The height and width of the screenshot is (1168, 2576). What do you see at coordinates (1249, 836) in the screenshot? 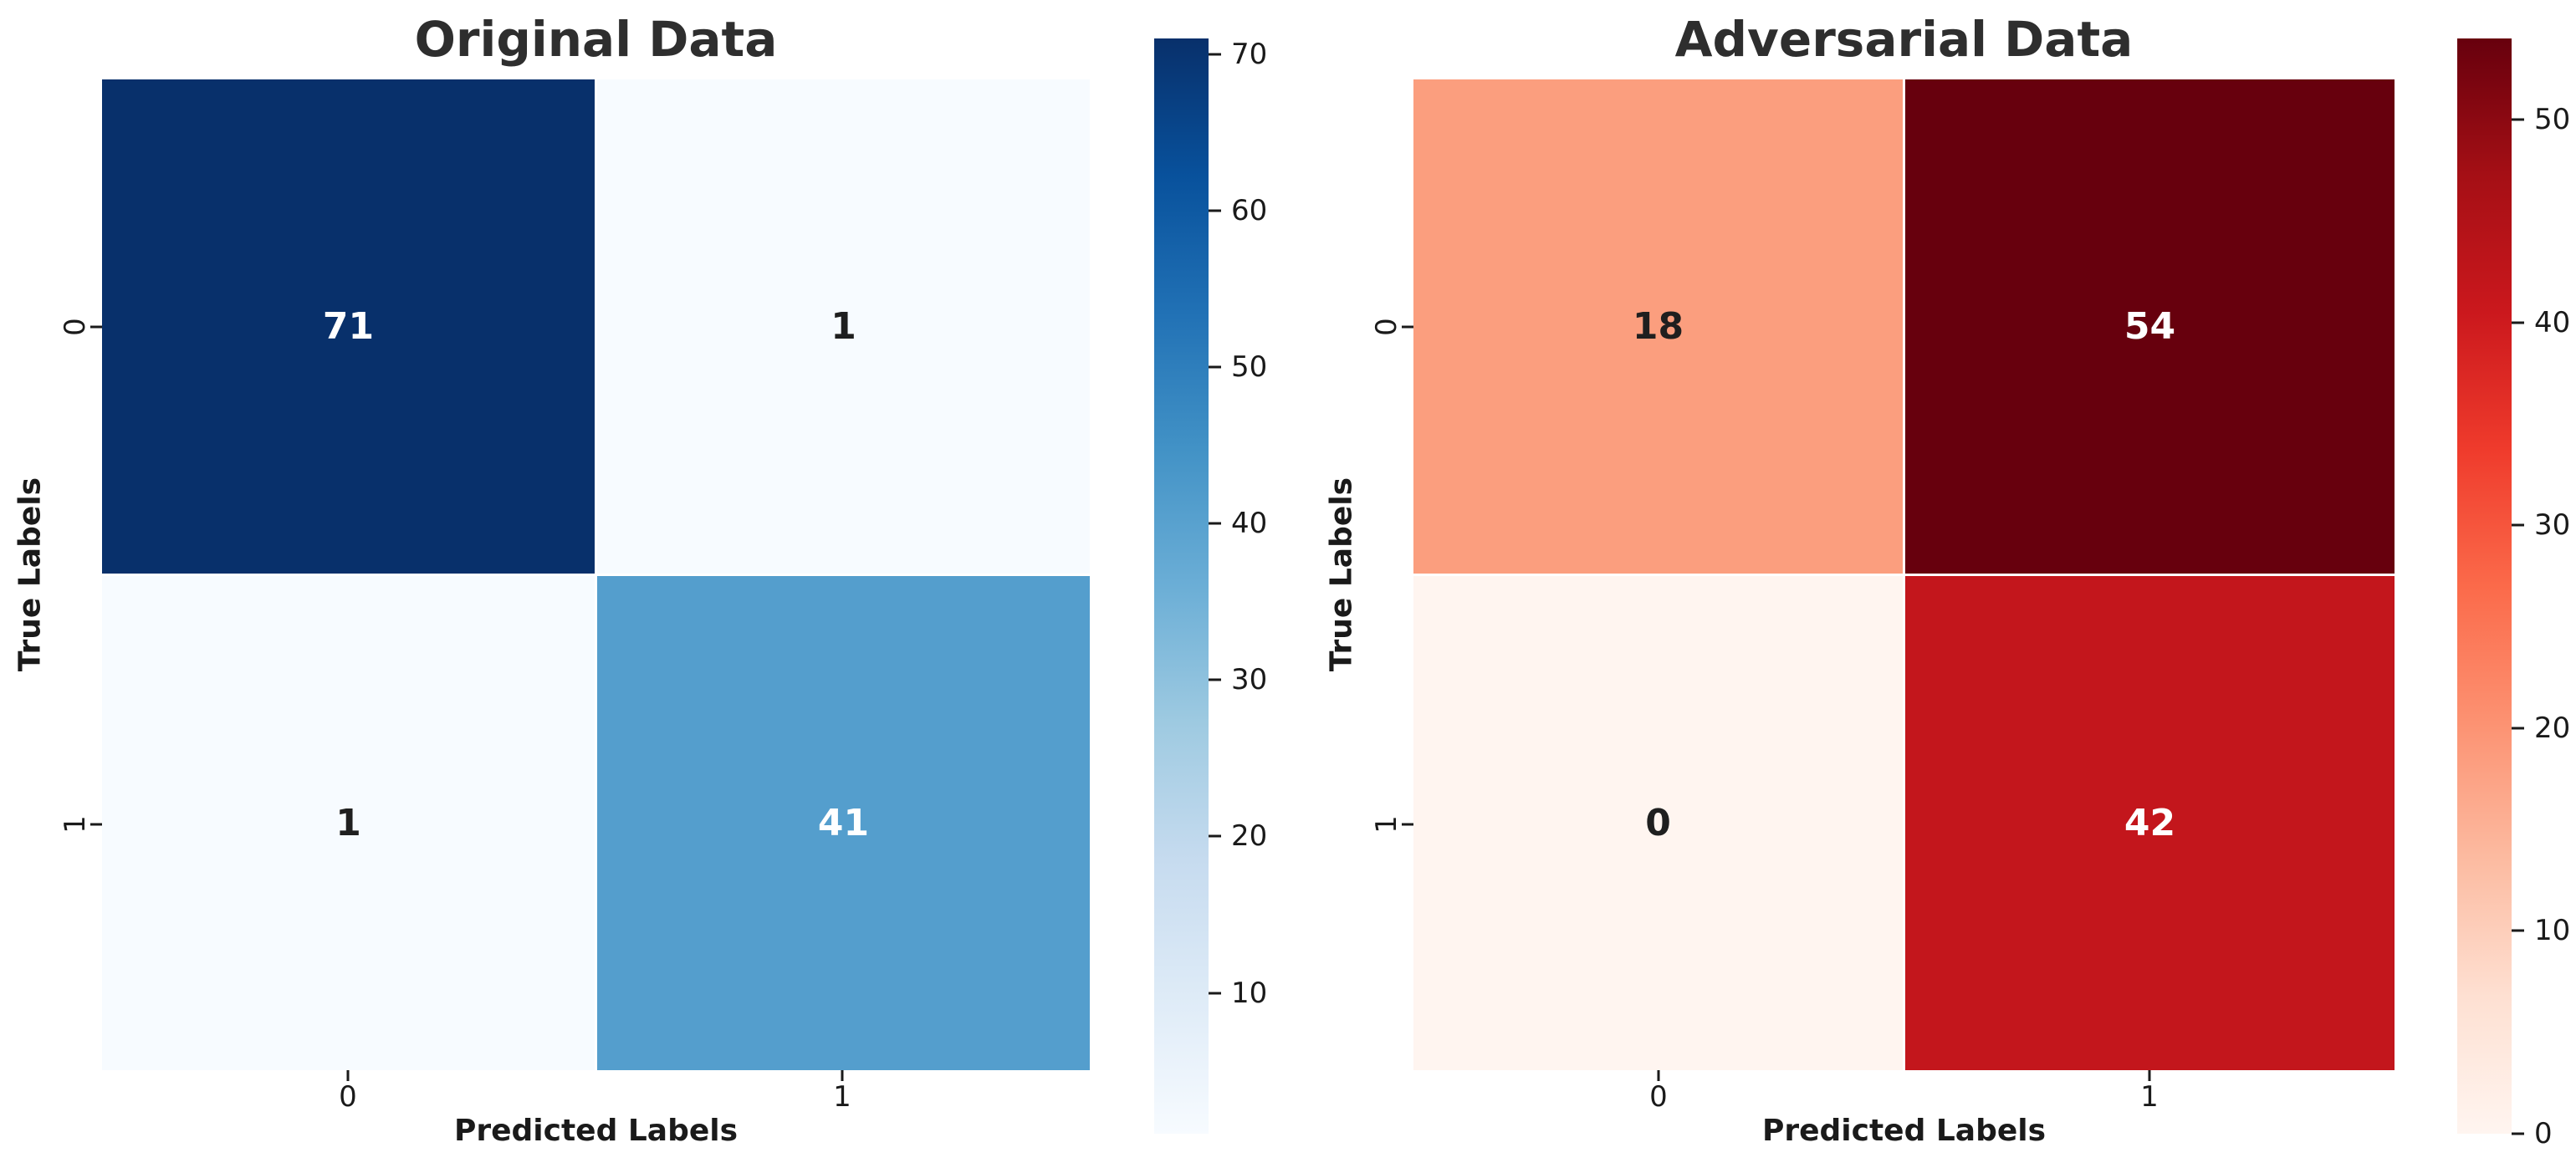
I see `left-colorbar-tick-label: 20` at bounding box center [1249, 836].